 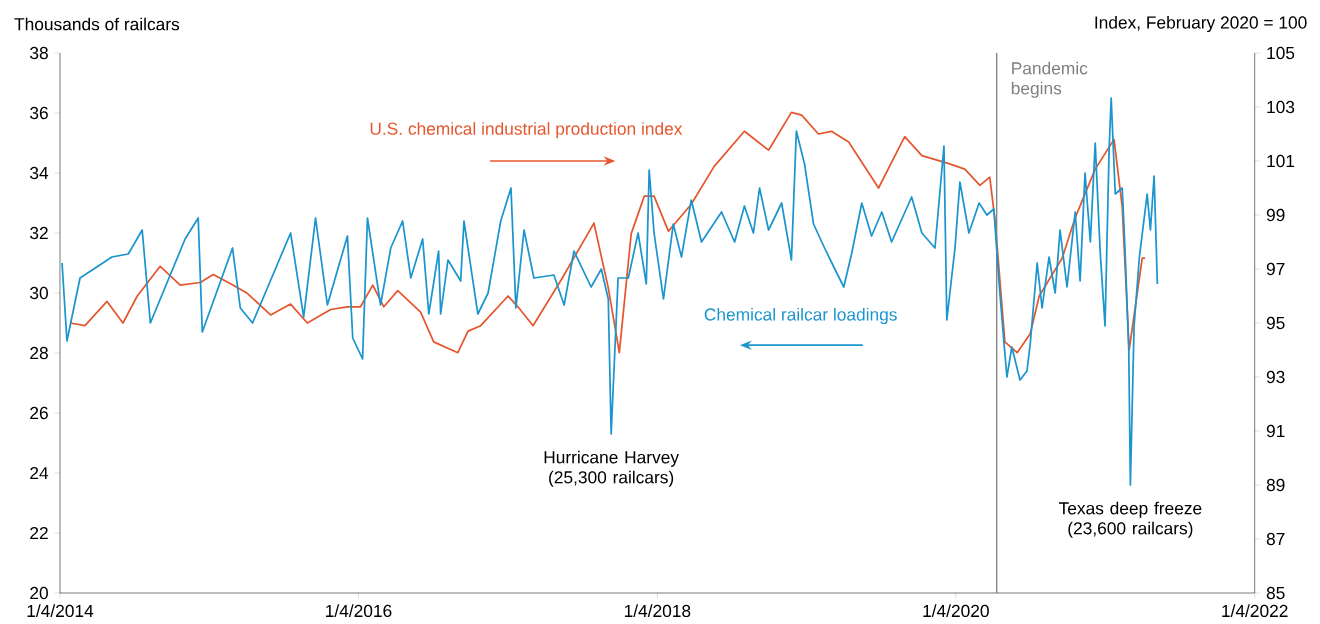 I want to click on y-tick-label: 34, so click(x=39, y=173).